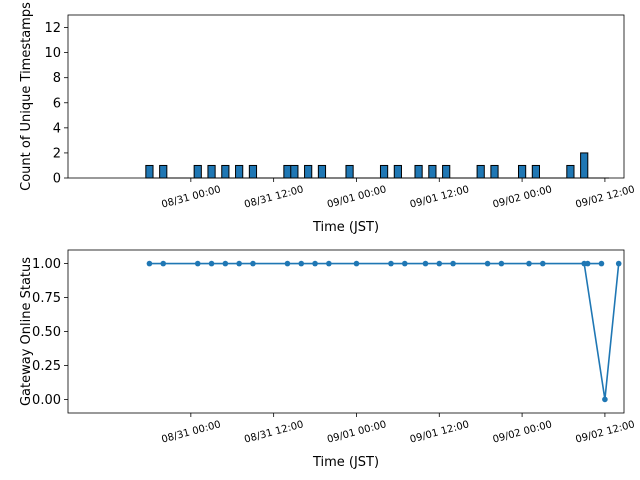 This screenshot has height=480, width=640. What do you see at coordinates (46, 264) in the screenshot?
I see `y-tick-label: 1.00` at bounding box center [46, 264].